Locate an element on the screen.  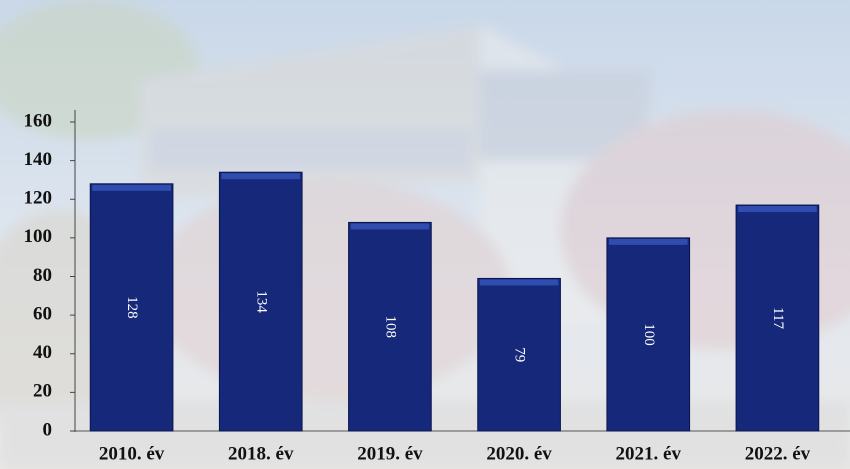
value-label: 100 is located at coordinates (649, 334).